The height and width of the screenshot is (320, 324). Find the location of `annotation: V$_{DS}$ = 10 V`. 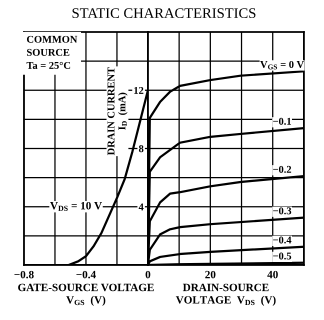

annotation: V$_{DS}$ = 10 V is located at coordinates (76, 206).